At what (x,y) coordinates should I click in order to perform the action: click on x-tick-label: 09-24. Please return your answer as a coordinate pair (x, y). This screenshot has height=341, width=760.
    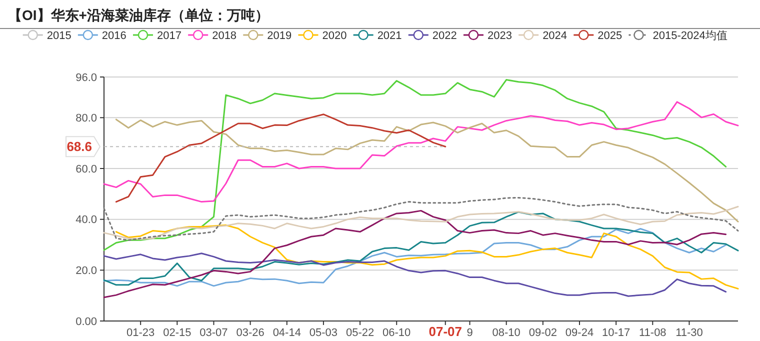
    Looking at the image, I should click on (579, 333).